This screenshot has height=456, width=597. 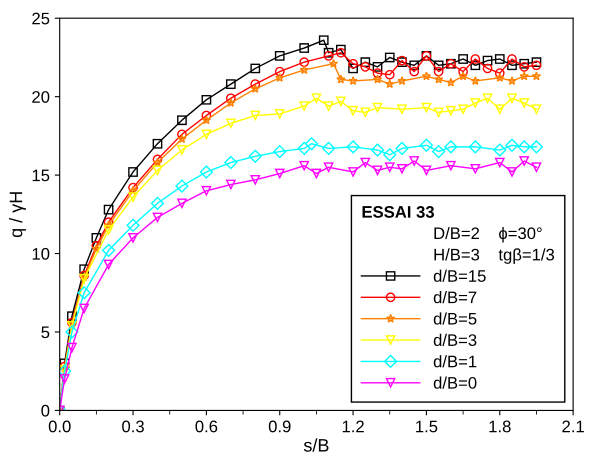 What do you see at coordinates (455, 361) in the screenshot?
I see `legend-label: d/B=1` at bounding box center [455, 361].